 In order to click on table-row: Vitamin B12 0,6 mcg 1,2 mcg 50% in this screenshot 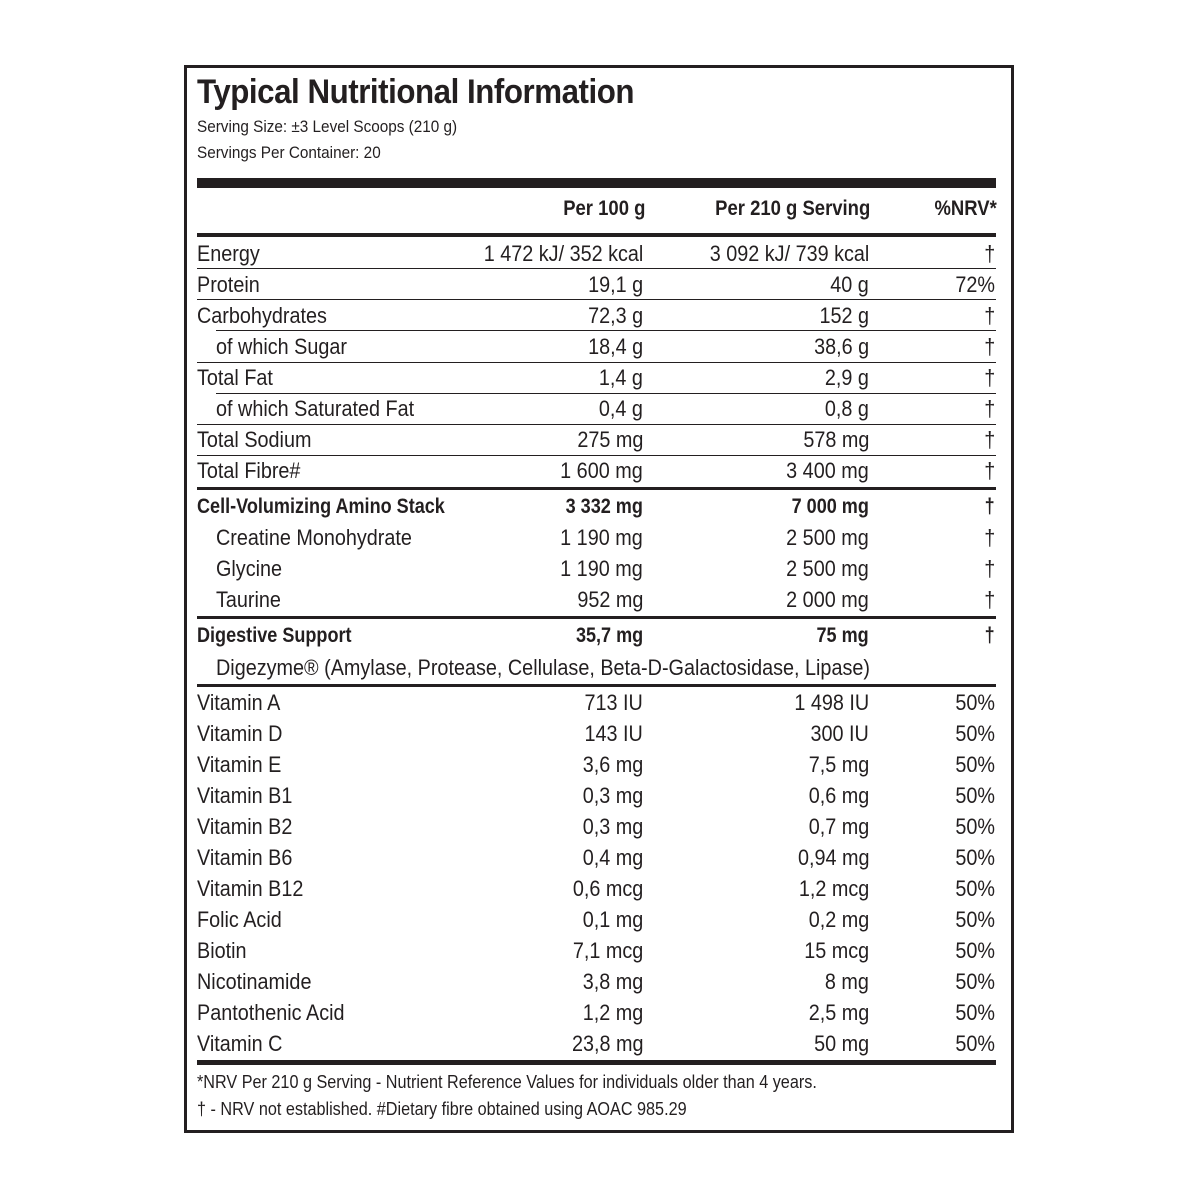, I will do `click(596, 888)`.